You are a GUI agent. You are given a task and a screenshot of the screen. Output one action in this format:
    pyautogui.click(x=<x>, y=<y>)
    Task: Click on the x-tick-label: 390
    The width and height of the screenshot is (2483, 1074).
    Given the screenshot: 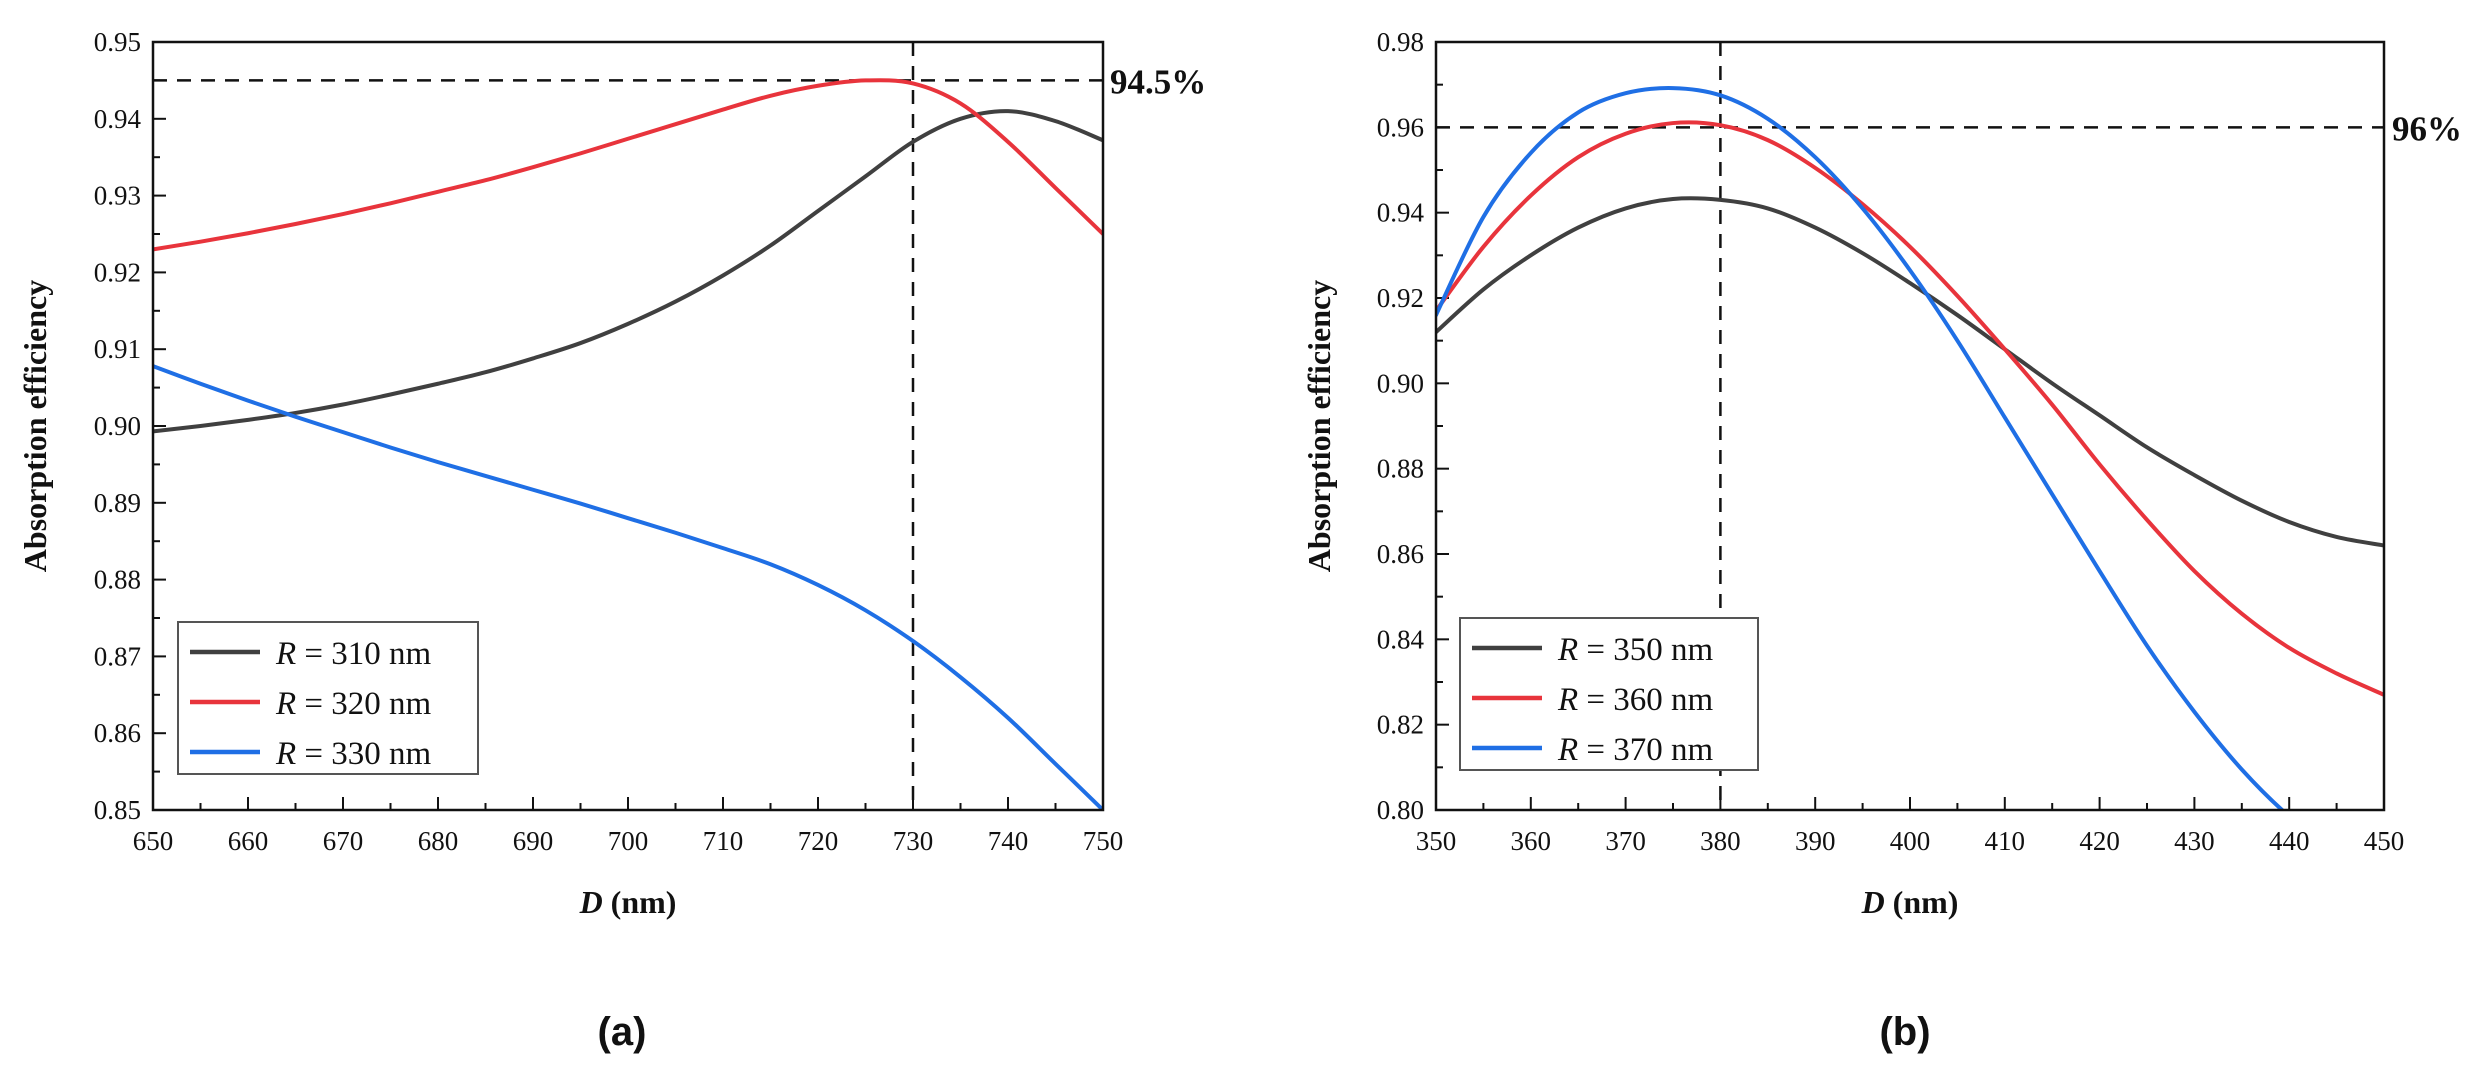 What is the action you would take?
    pyautogui.click(x=1815, y=841)
    